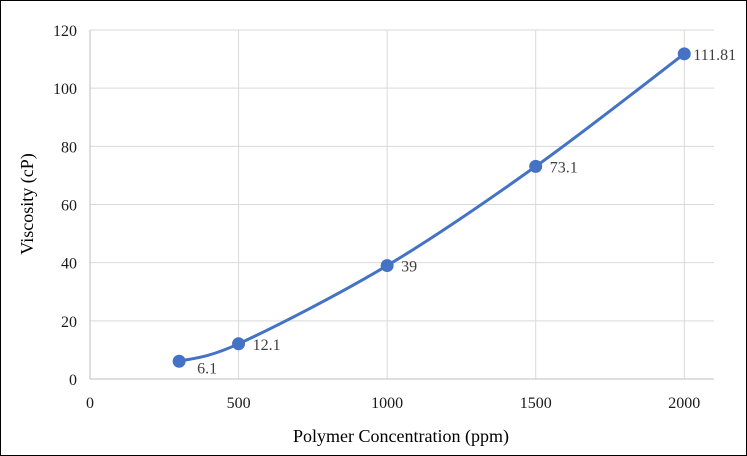 The height and width of the screenshot is (456, 747). I want to click on y-tick-label: 0, so click(73, 380).